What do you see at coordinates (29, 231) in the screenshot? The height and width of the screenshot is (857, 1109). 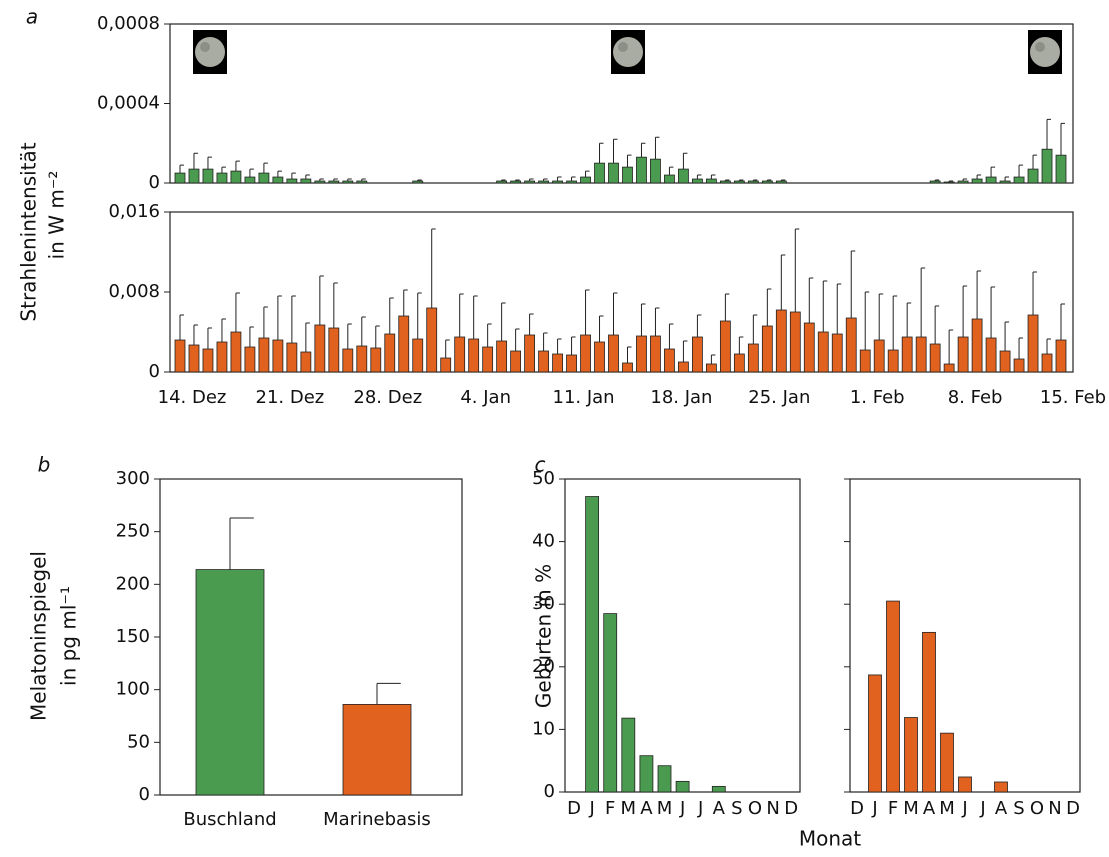 I see `y-axis-label: Strahlenintensität` at bounding box center [29, 231].